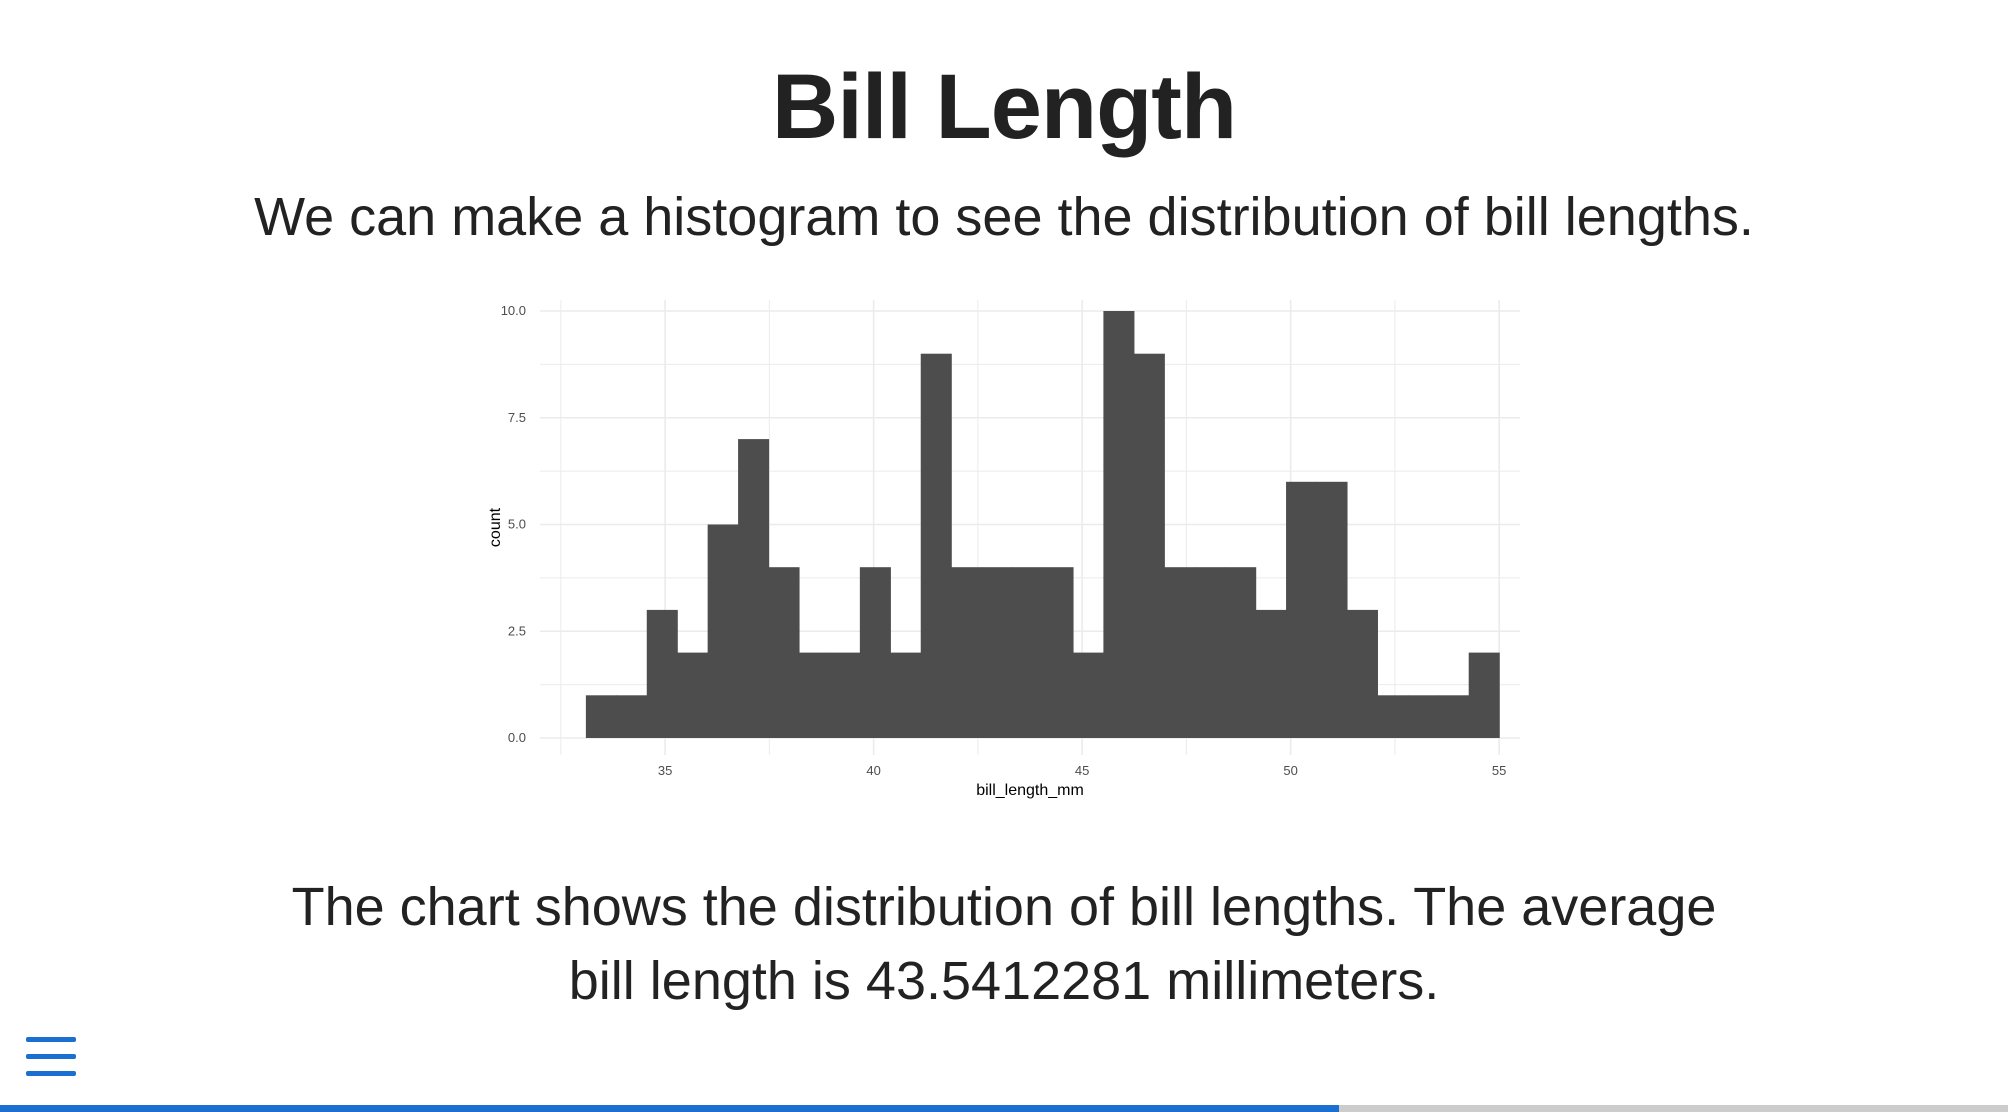  Describe the element at coordinates (517, 524) in the screenshot. I see `y-tick-label: 5.0` at that location.